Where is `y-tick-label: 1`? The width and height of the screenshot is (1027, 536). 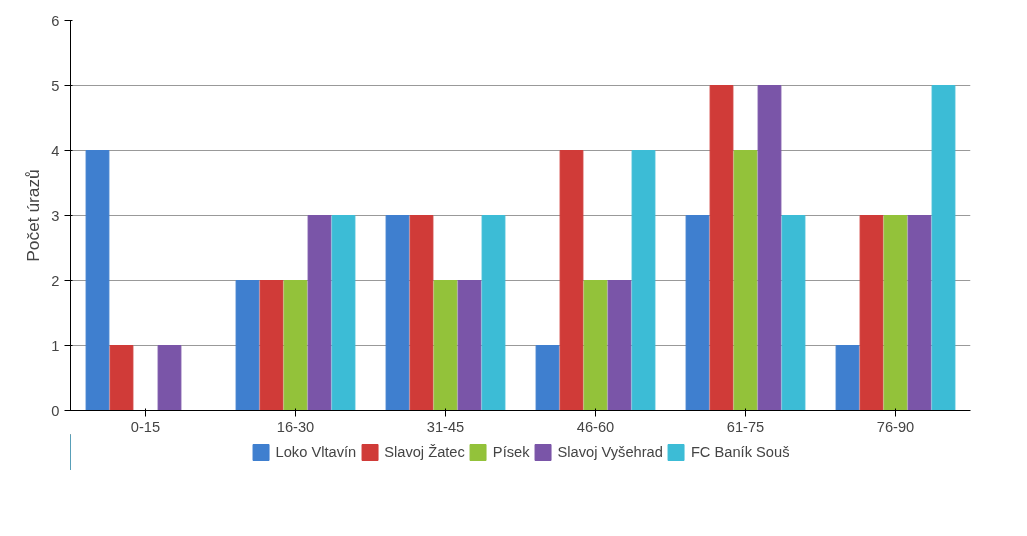 y-tick-label: 1 is located at coordinates (55, 345).